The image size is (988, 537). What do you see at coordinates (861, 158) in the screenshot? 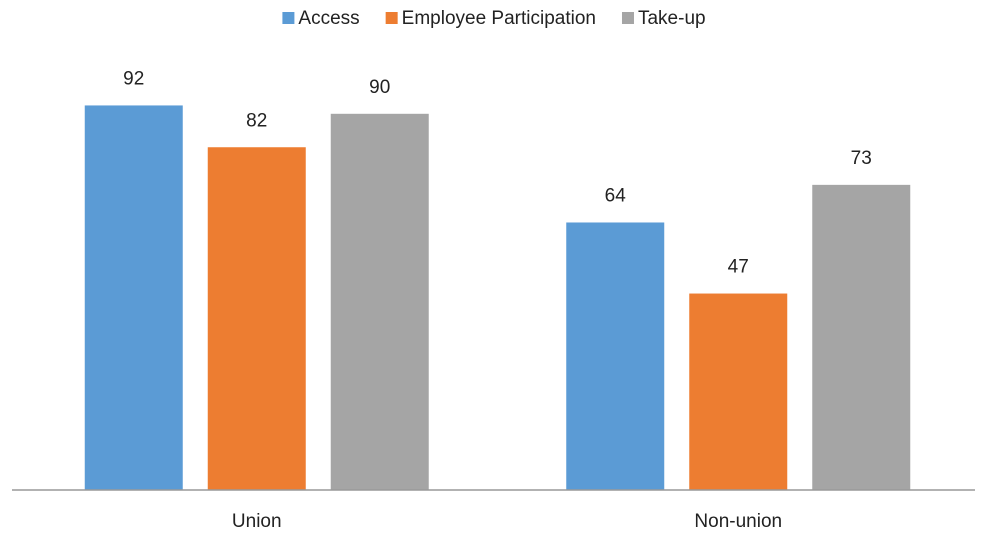
I see `data-label: 73` at bounding box center [861, 158].